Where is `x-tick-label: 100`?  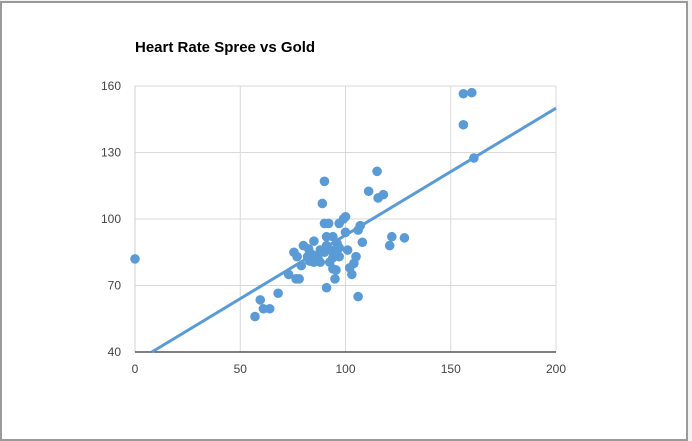 x-tick-label: 100 is located at coordinates (345, 369).